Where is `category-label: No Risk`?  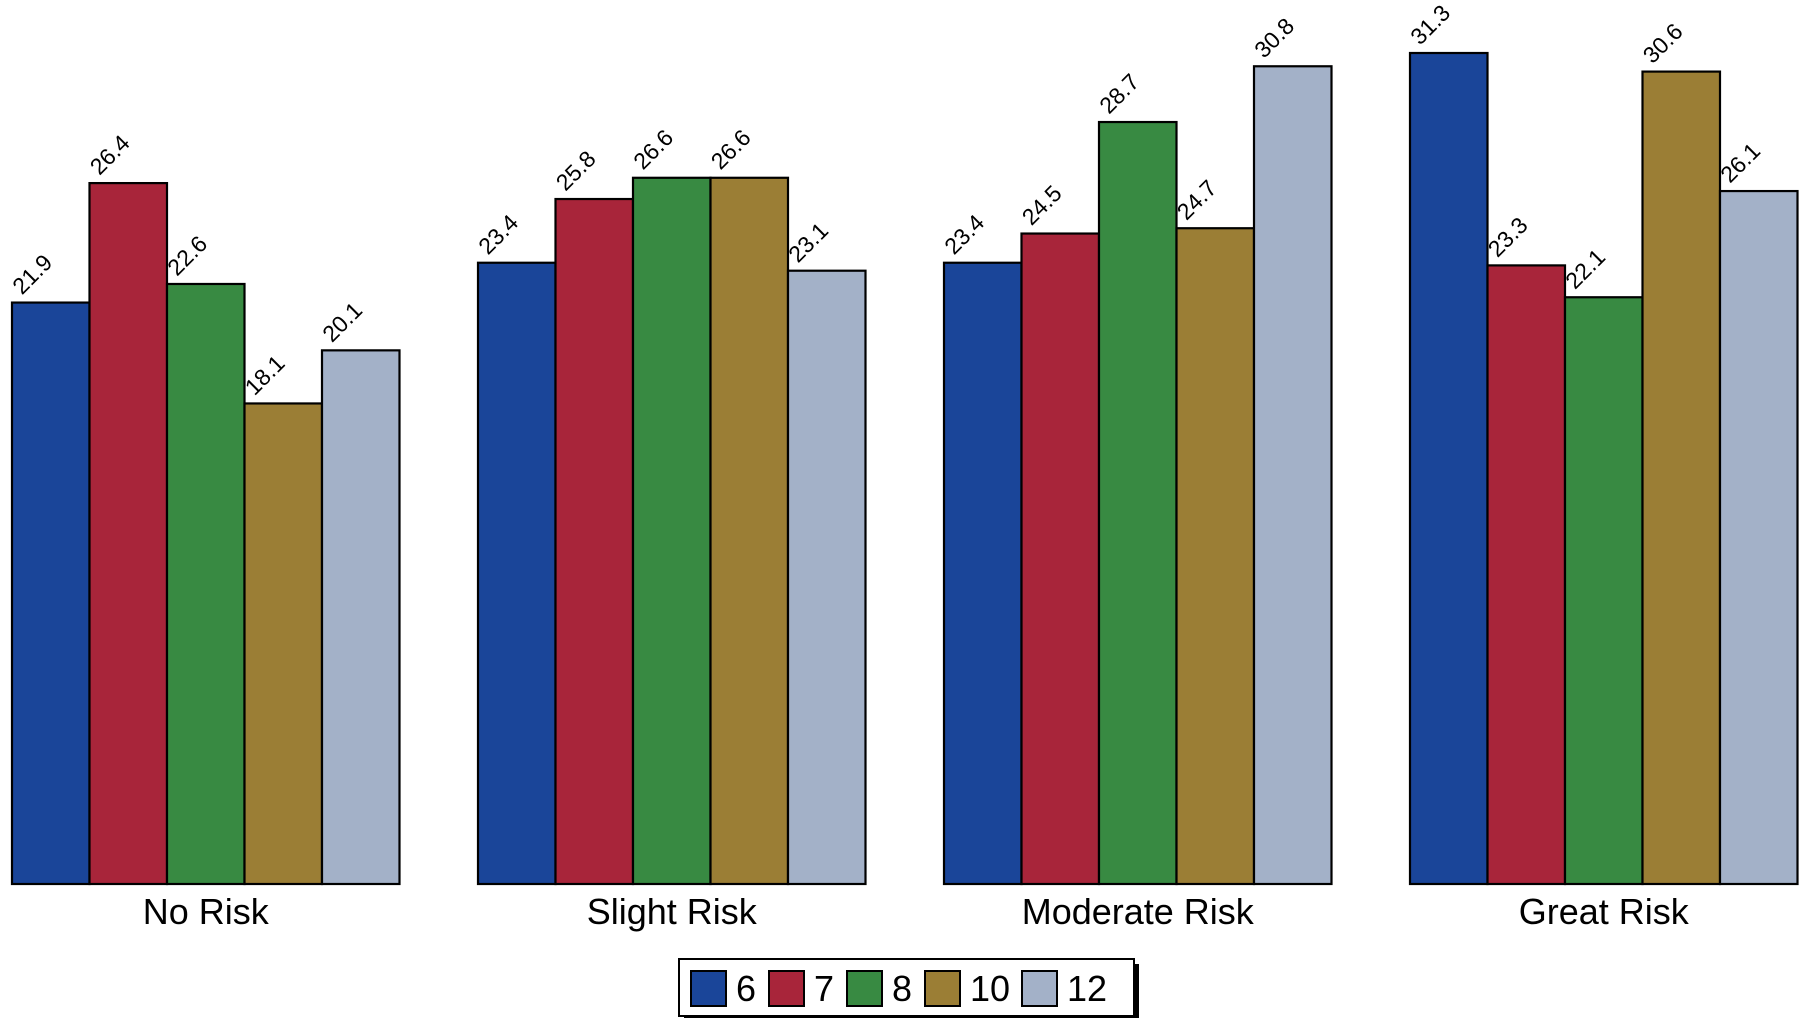 category-label: No Risk is located at coordinates (206, 911).